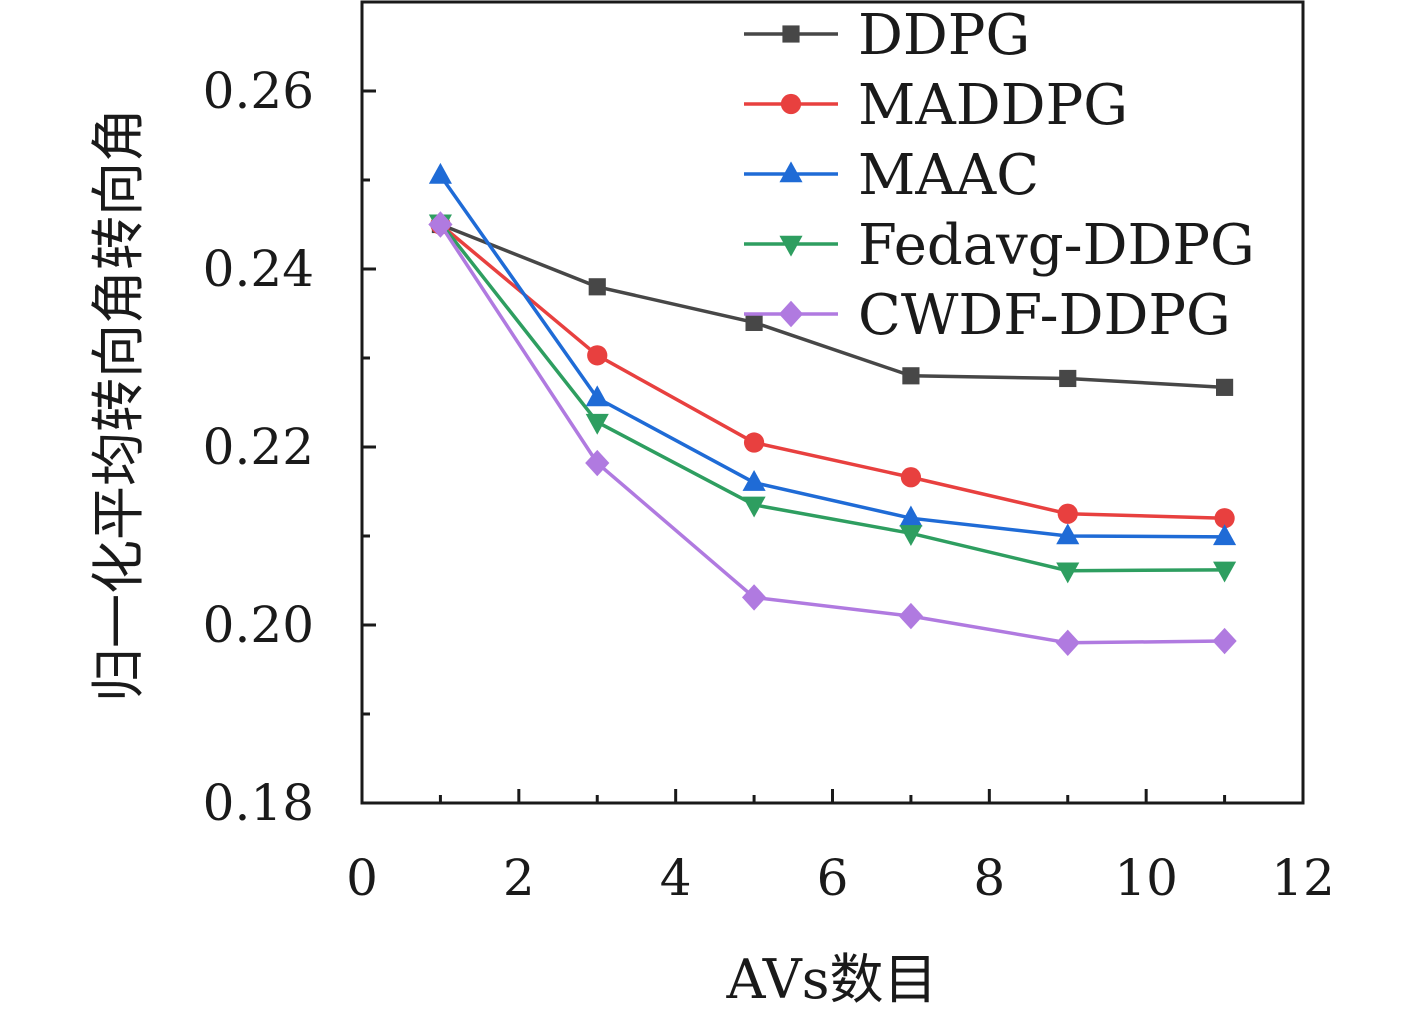  Describe the element at coordinates (833, 878) in the screenshot. I see `x-tick-label: 6` at that location.